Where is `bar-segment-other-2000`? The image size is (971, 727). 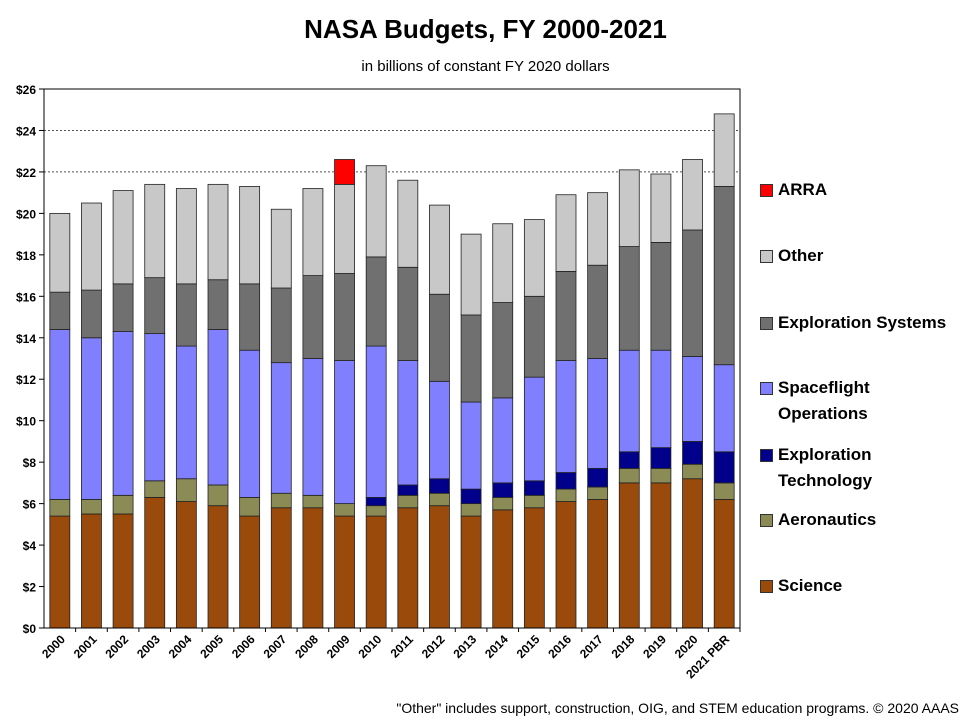
bar-segment-other-2000 is located at coordinates (60, 252).